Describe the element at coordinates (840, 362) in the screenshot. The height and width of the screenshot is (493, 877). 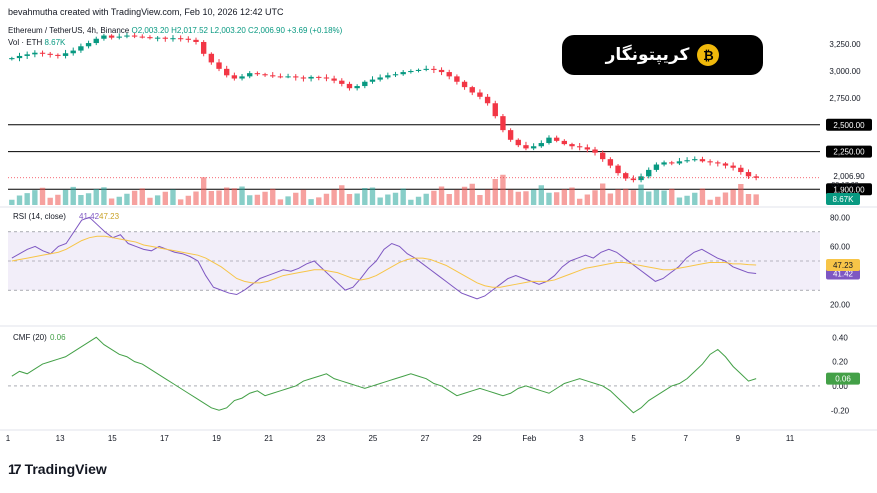
I see `cmf-y-tick: 0.20` at that location.